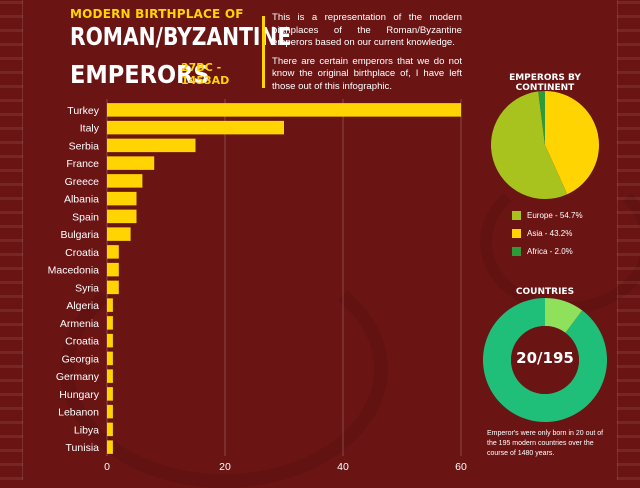 The image size is (640, 488). I want to click on x-tick-label-0: 0, so click(107, 467).